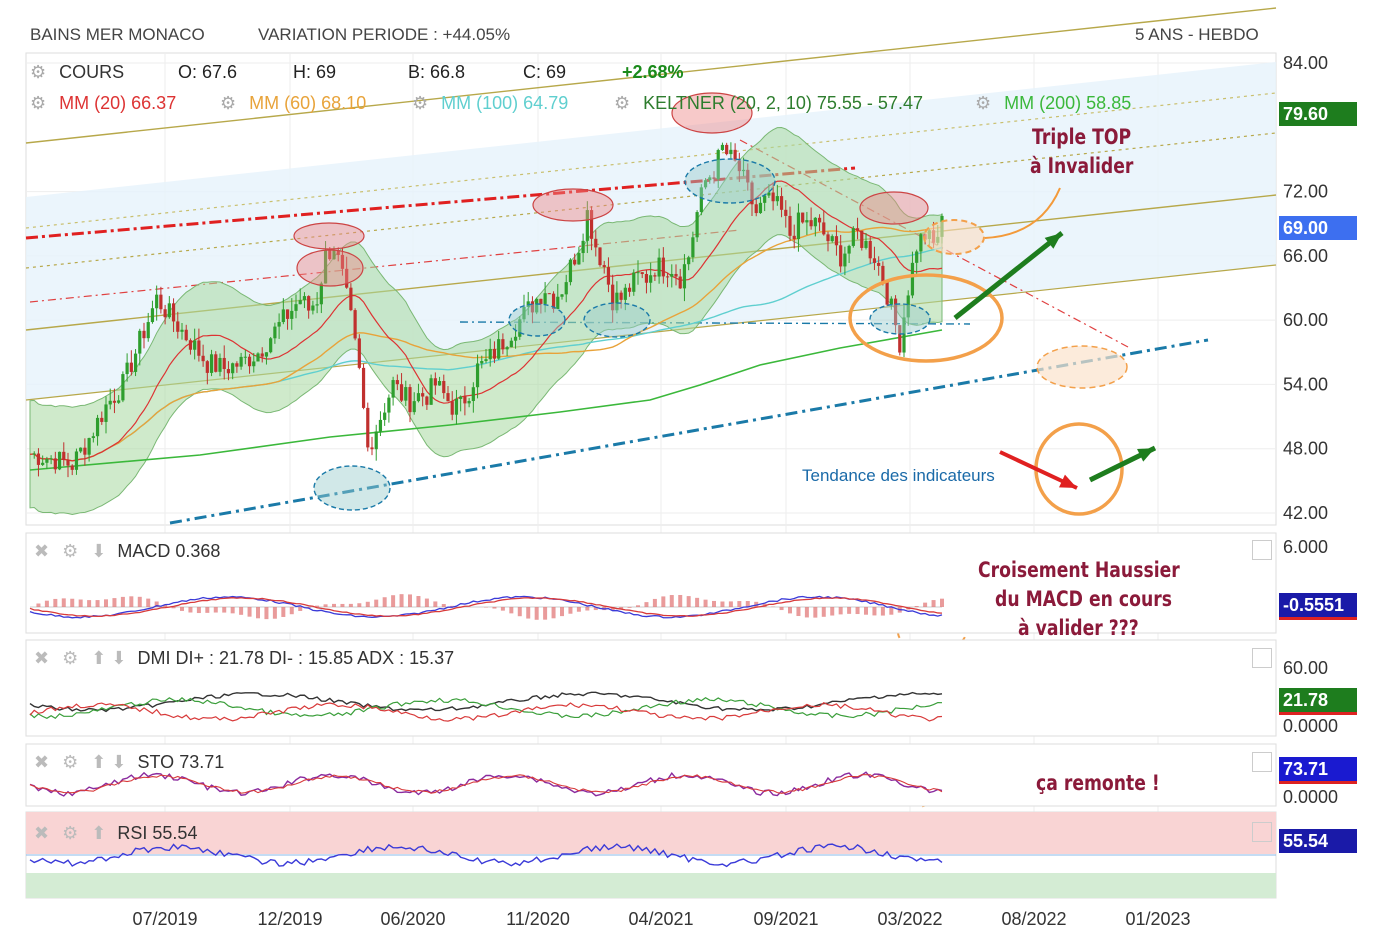  What do you see at coordinates (954, 237) in the screenshot?
I see `orange-ellipse` at bounding box center [954, 237].